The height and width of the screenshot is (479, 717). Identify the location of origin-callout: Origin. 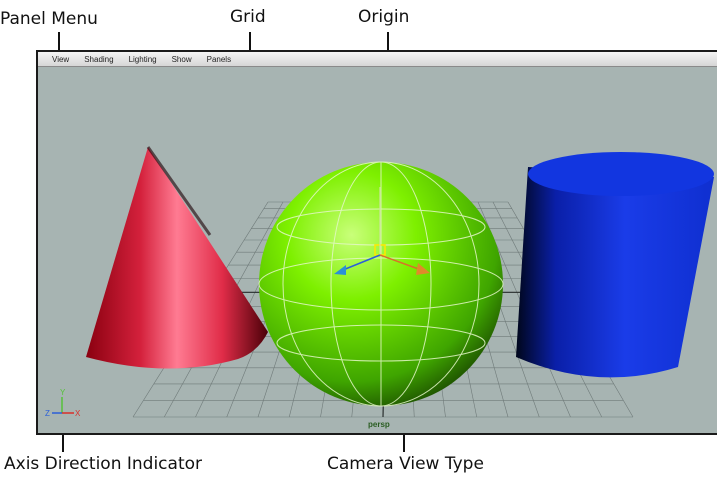
(384, 17).